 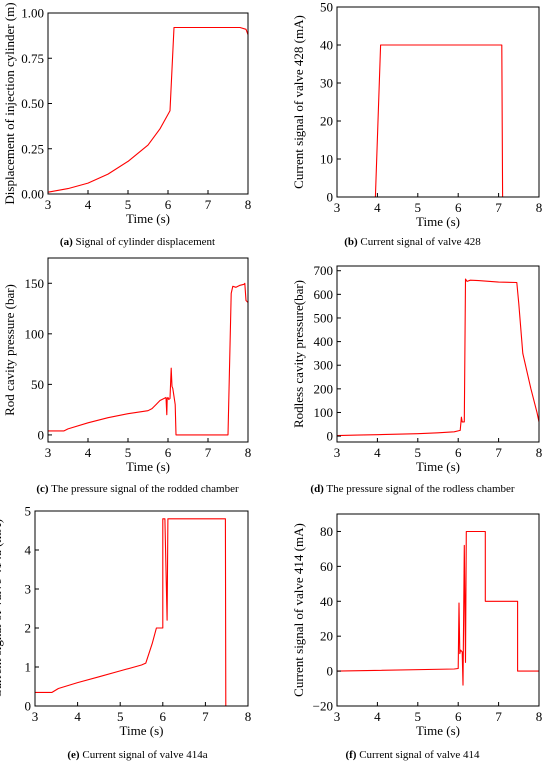 What do you see at coordinates (539, 716) in the screenshot?
I see `x-tick-label-f: 8` at bounding box center [539, 716].